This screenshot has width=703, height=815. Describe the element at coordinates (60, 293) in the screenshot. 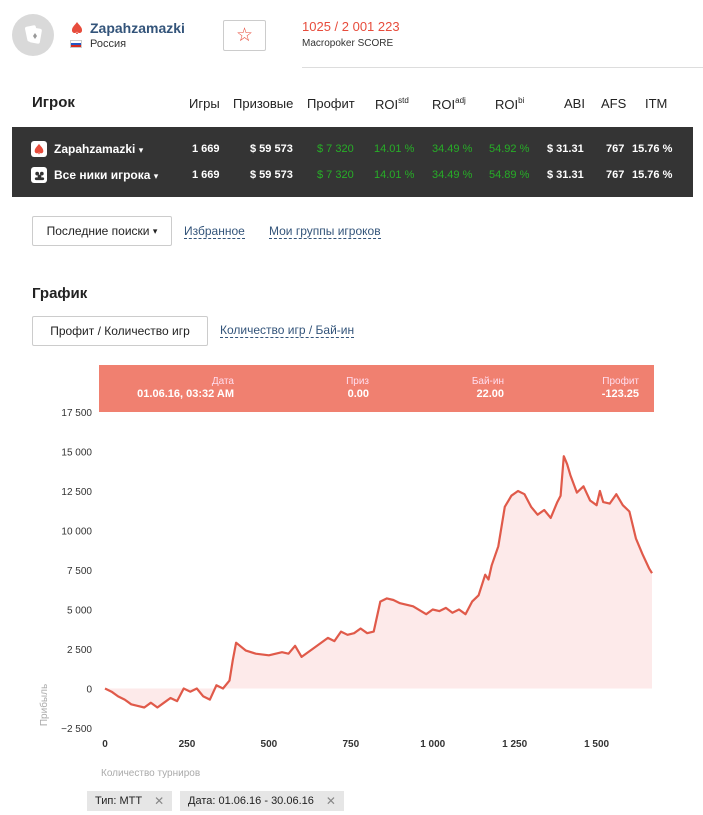

I see `graph-title: График` at that location.